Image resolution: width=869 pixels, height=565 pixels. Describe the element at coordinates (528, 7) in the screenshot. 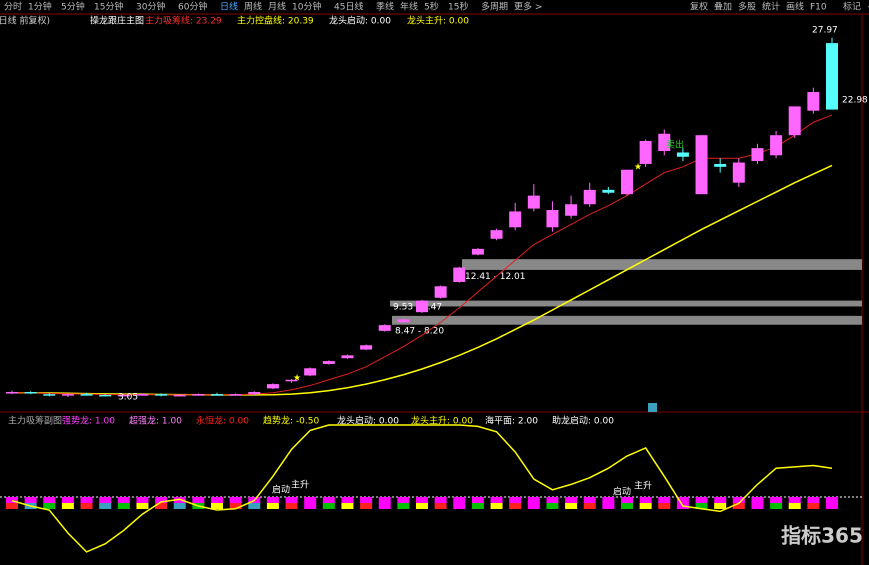

I see `period-tab: 更多 >` at that location.